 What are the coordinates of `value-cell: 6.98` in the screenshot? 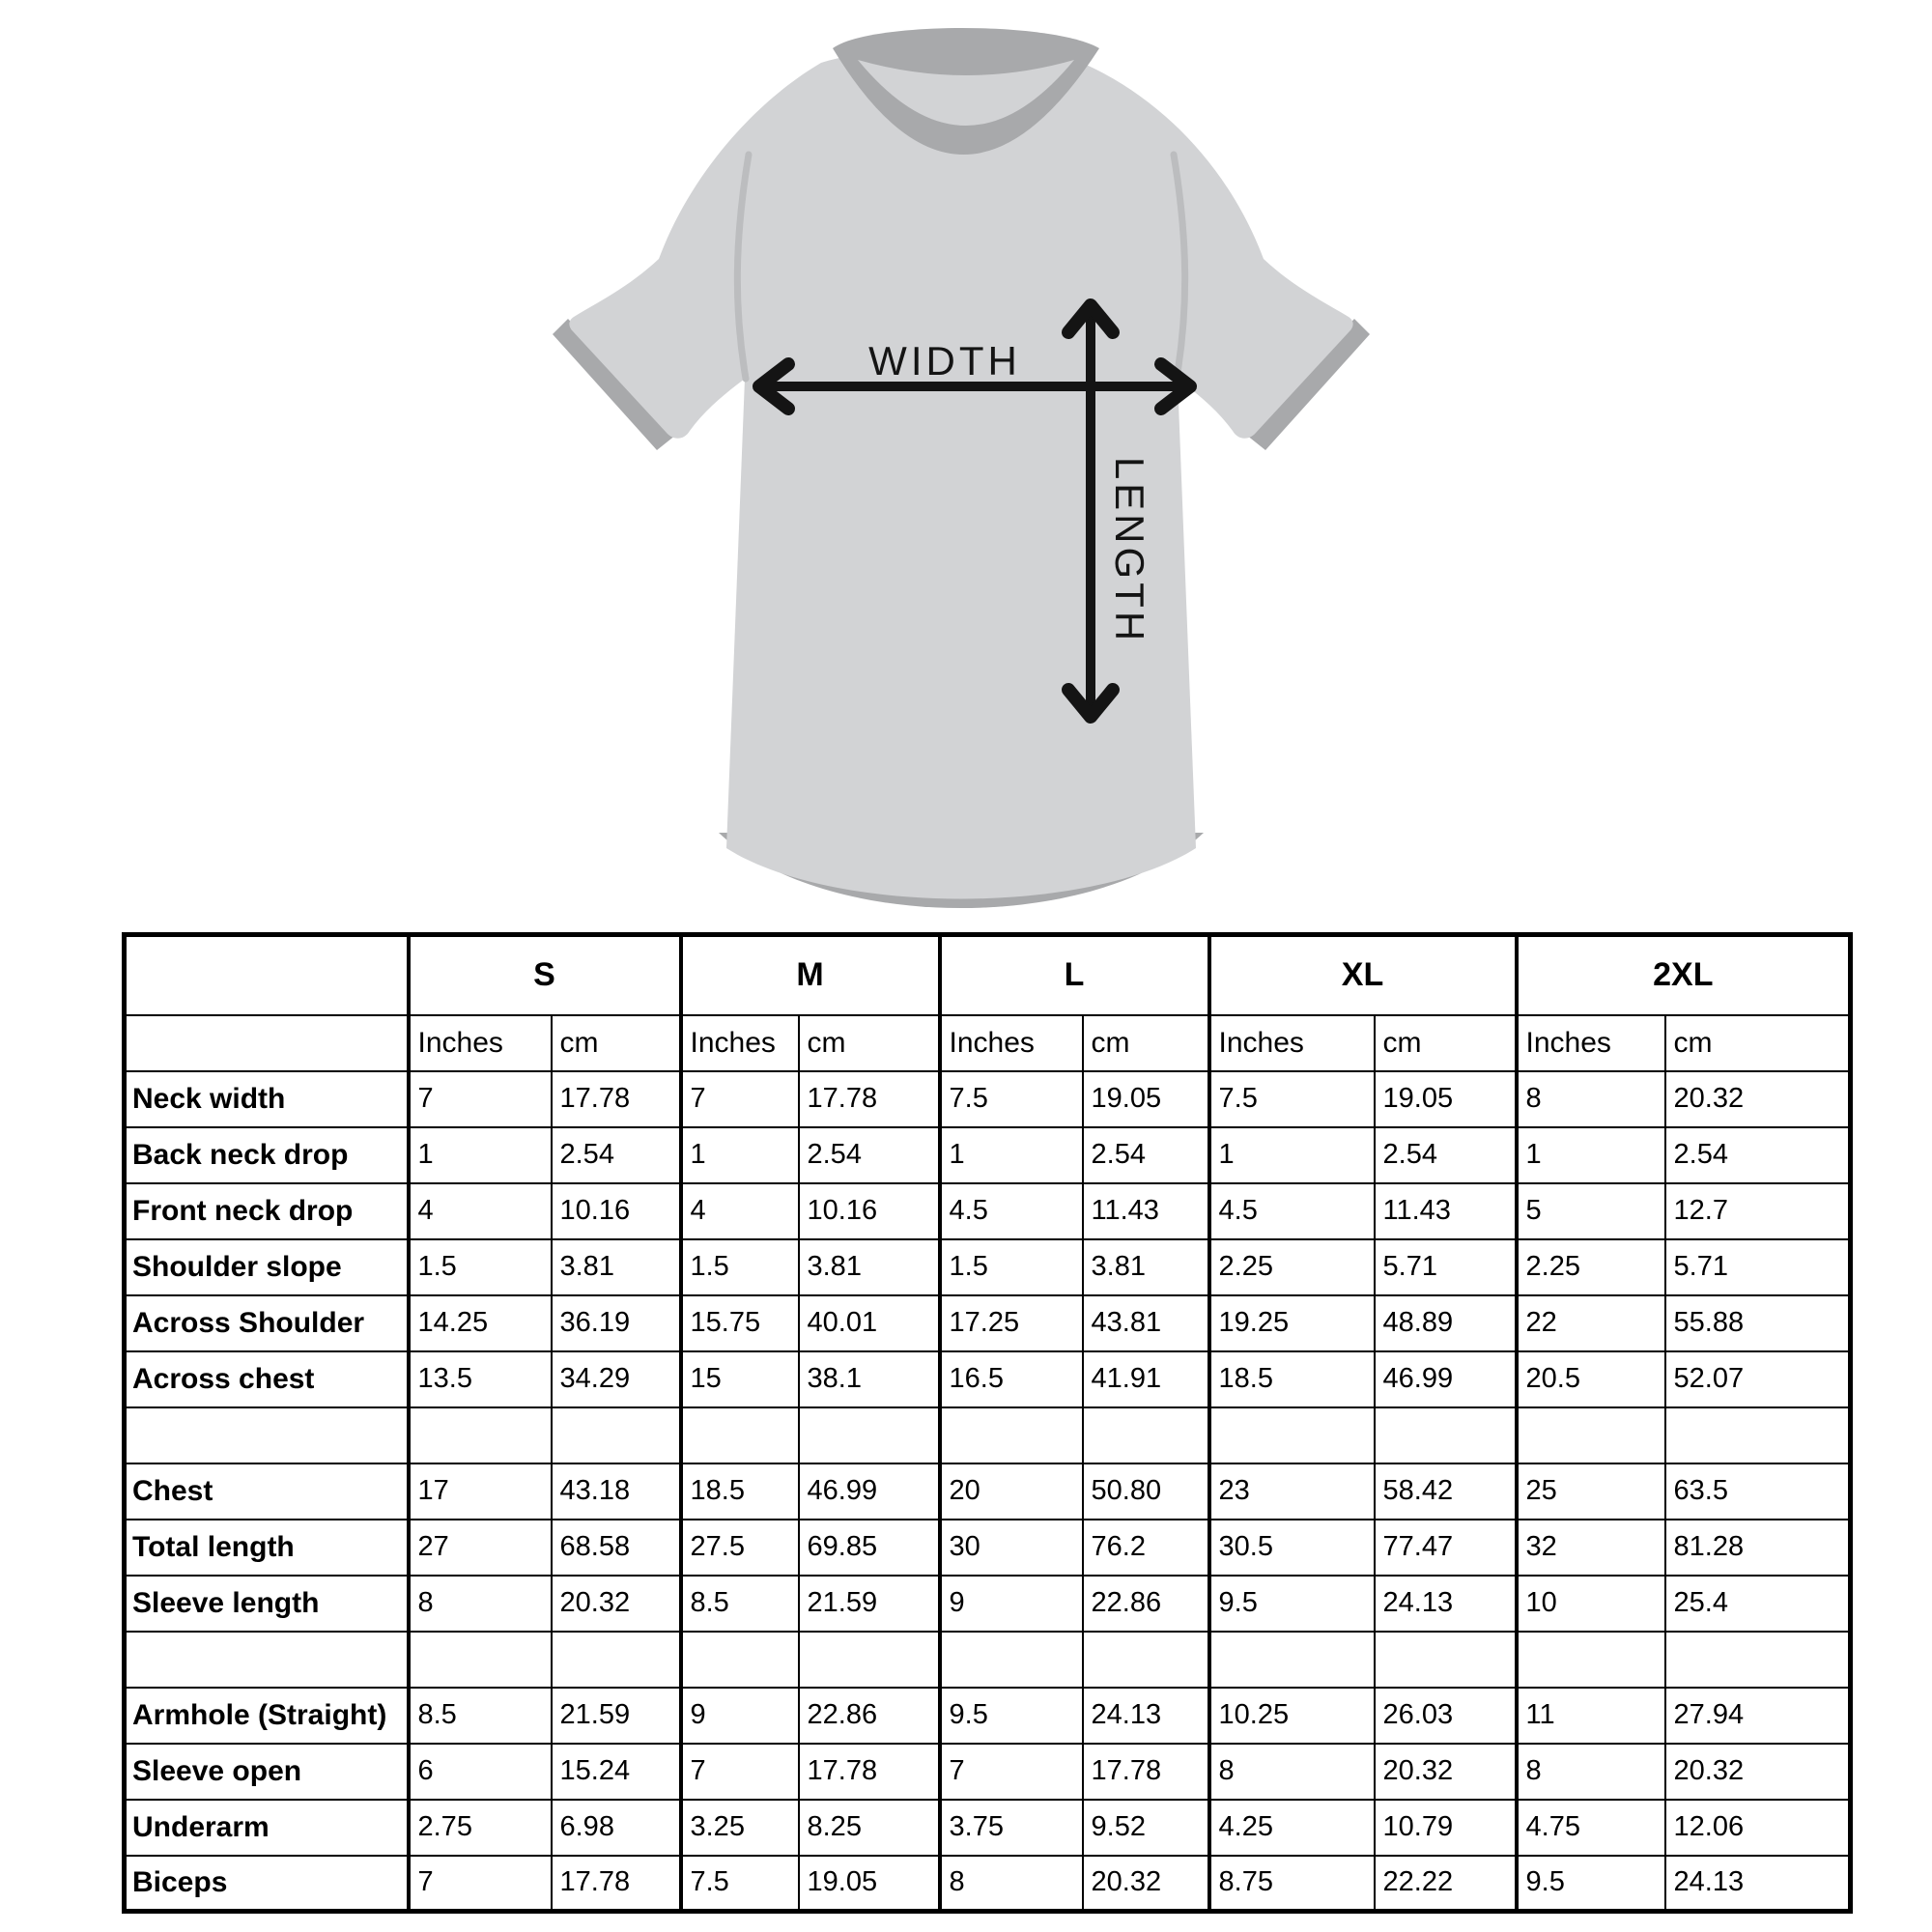 It's located at (616, 1827).